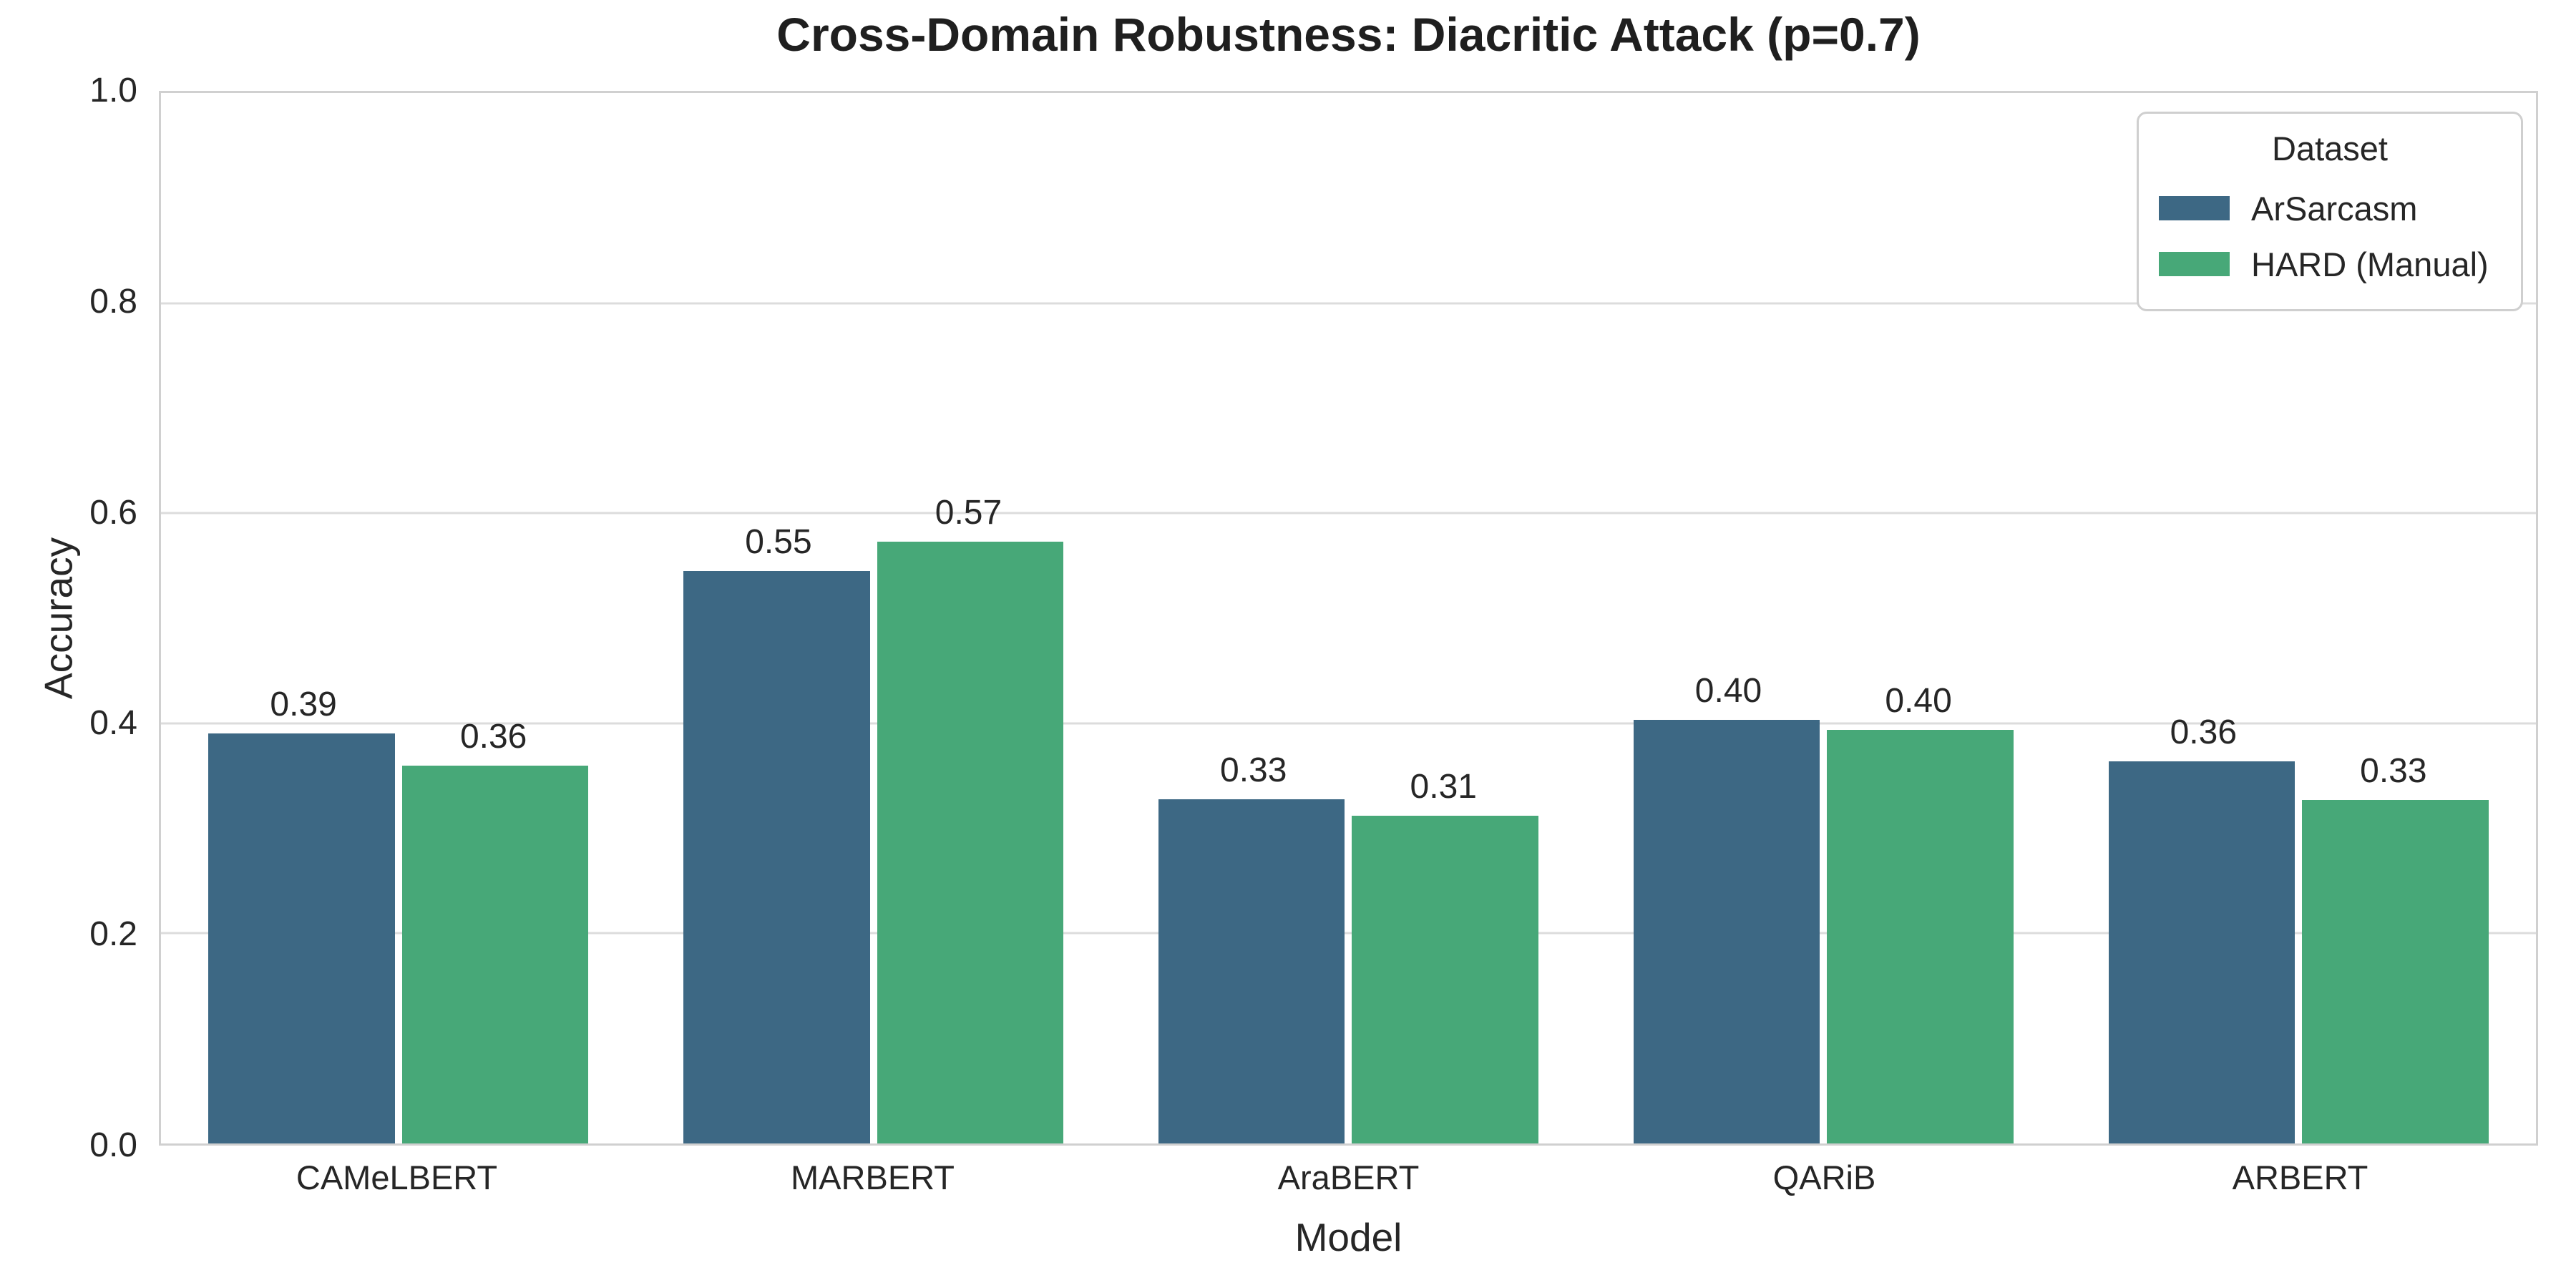 The height and width of the screenshot is (1288, 2576). Describe the element at coordinates (113, 512) in the screenshot. I see `y-tick-label: 0.6` at that location.